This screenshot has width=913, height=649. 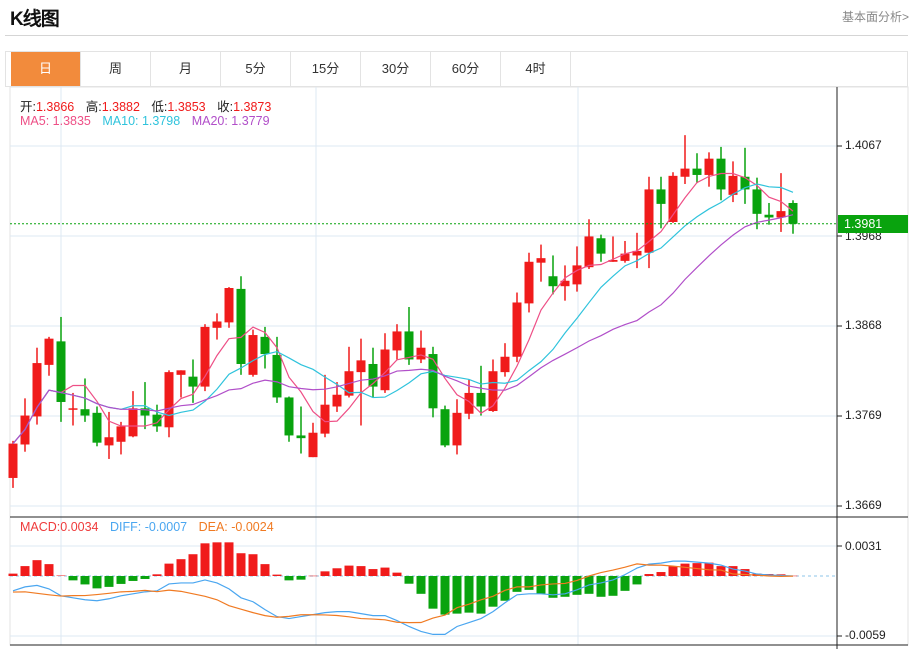 What do you see at coordinates (186, 69) in the screenshot?
I see `tab-month: 月` at bounding box center [186, 69].